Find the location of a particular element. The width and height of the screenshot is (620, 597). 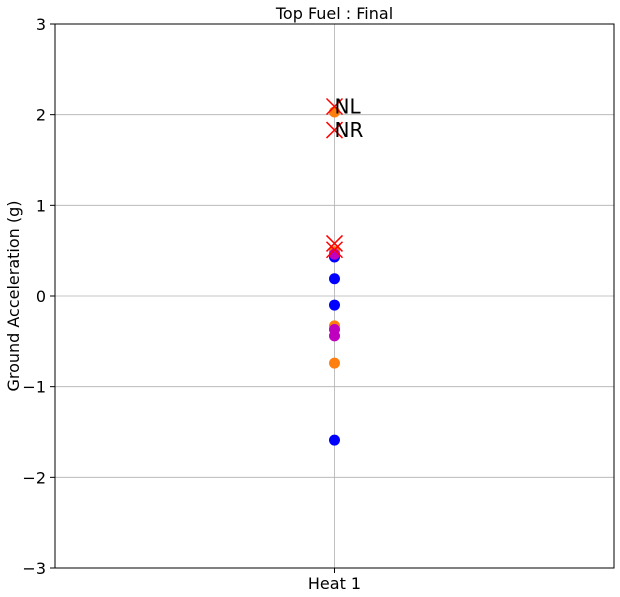

y-tick-label: −1 is located at coordinates (34, 387).